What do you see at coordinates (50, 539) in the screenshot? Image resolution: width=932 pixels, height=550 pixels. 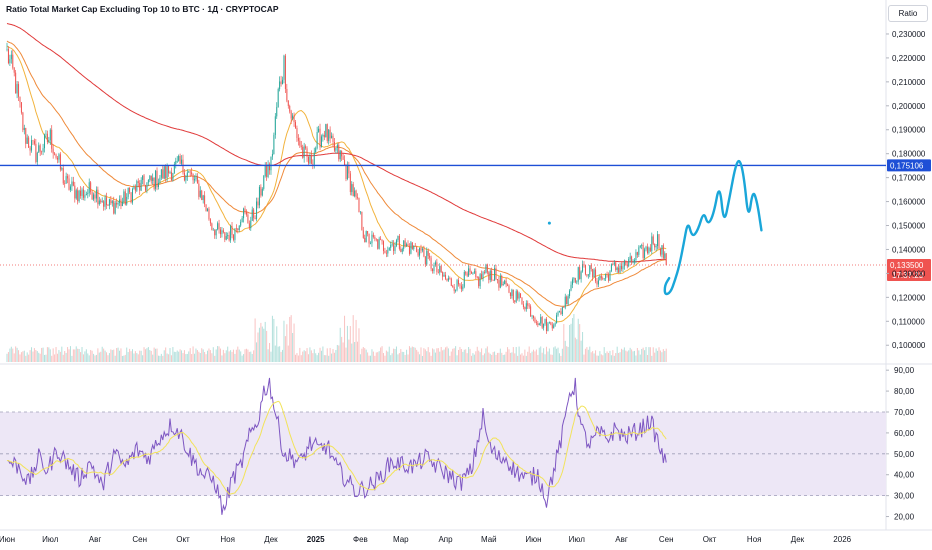 I see `time-tick-label: Июл` at bounding box center [50, 539].